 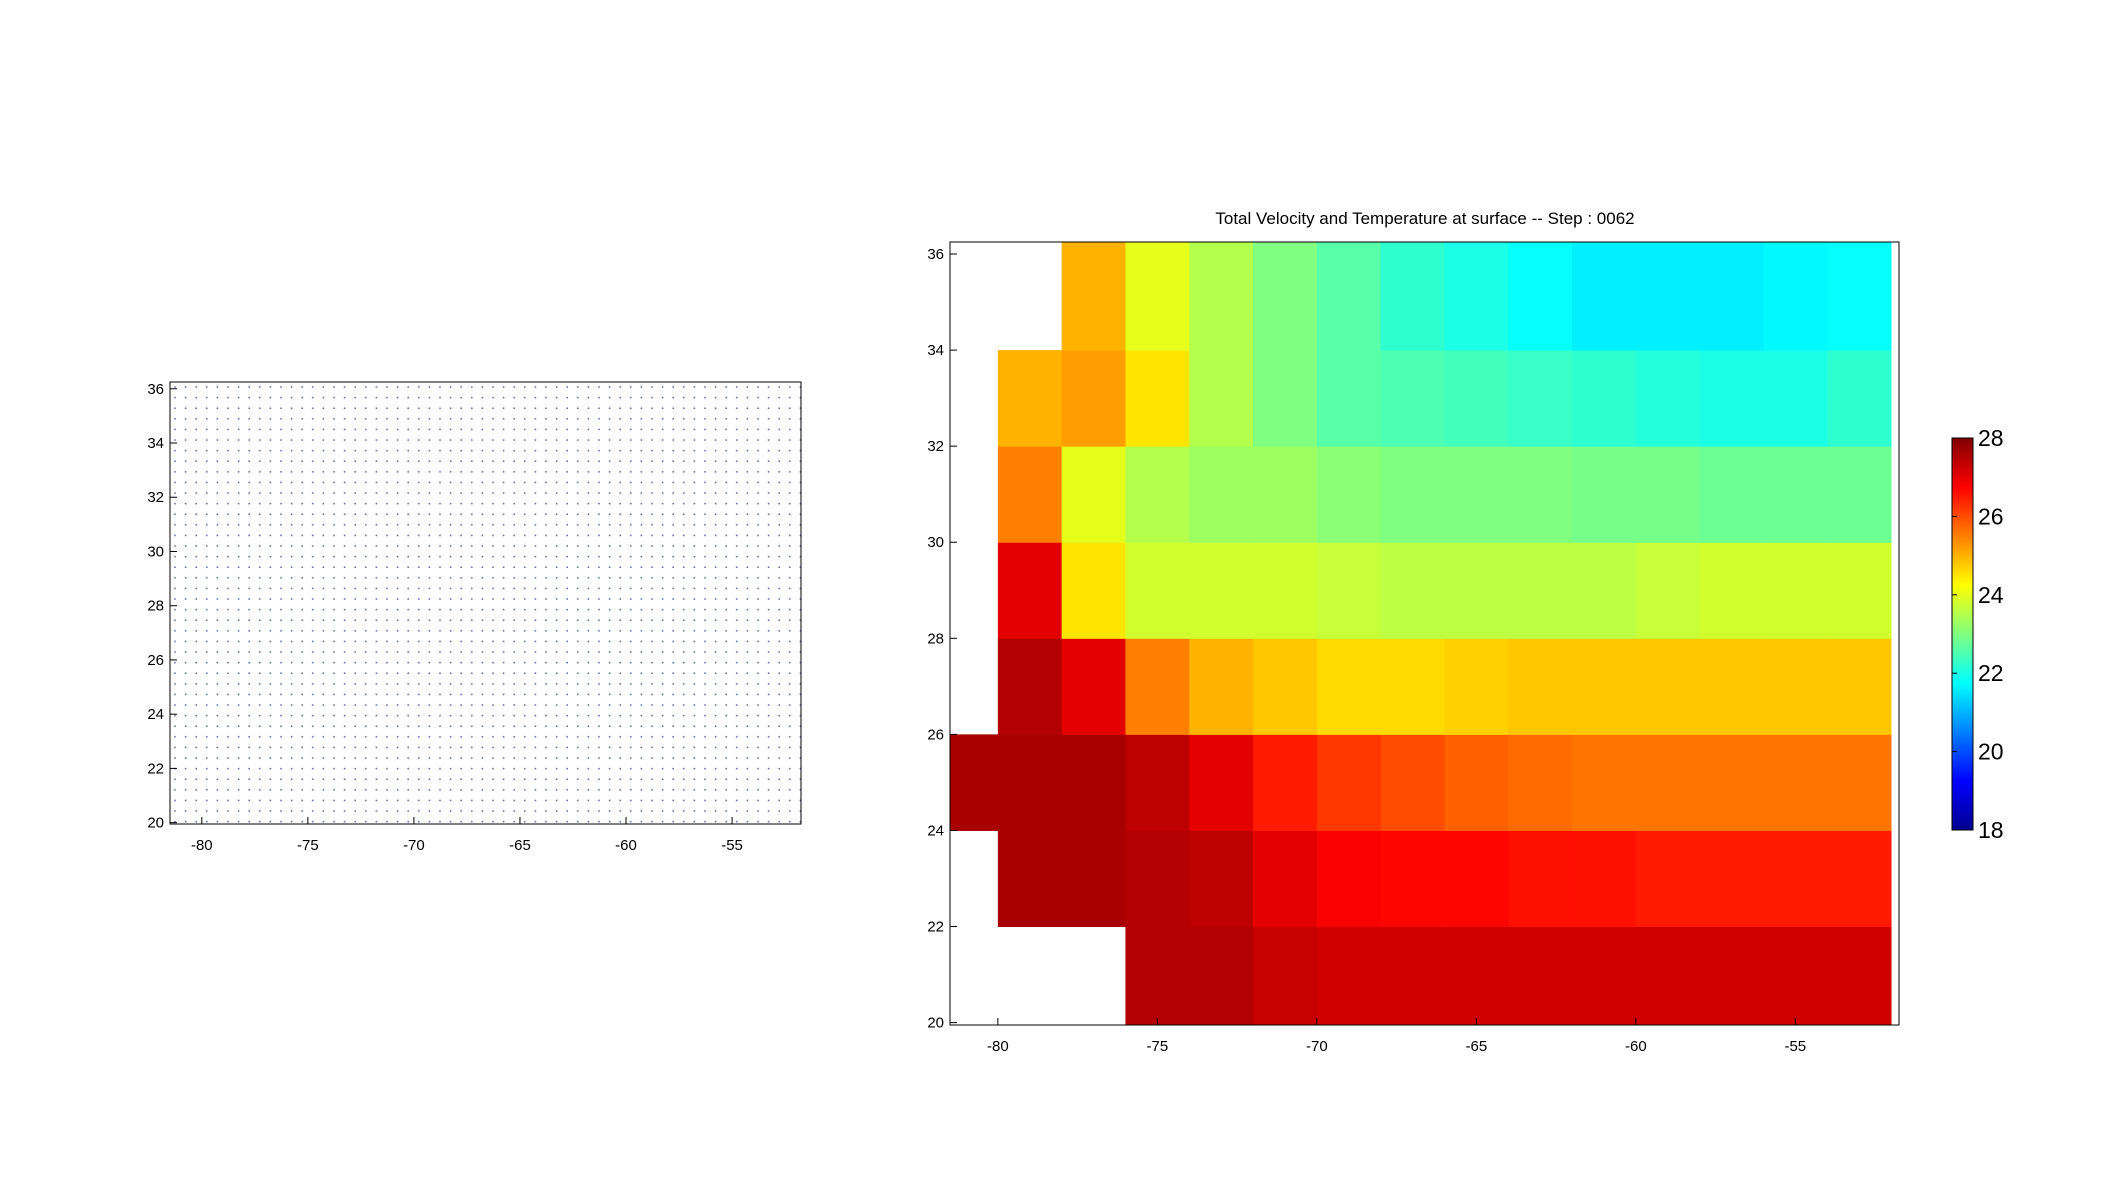 I want to click on y-tick-label: 30, so click(x=155, y=551).